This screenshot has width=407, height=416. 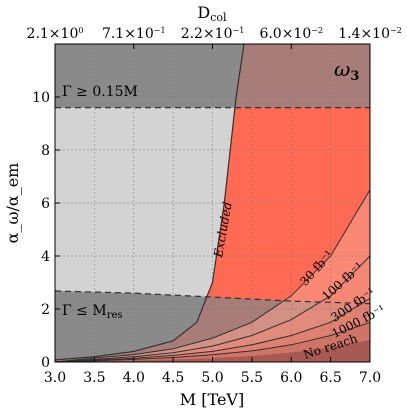 What do you see at coordinates (92, 312) in the screenshot?
I see `lower-width-label: Γ ≤ Mres` at bounding box center [92, 312].